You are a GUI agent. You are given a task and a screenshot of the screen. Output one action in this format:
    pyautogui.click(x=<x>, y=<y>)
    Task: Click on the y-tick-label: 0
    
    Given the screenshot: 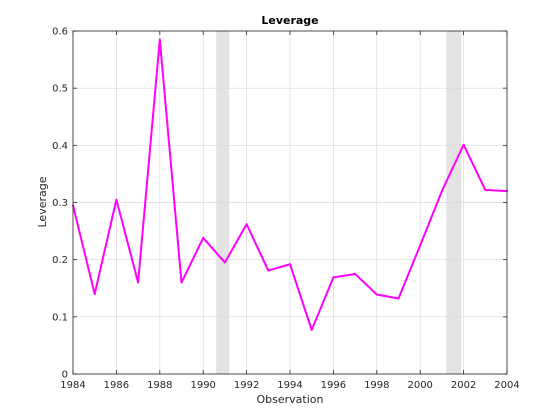 What is the action you would take?
    pyautogui.click(x=65, y=375)
    